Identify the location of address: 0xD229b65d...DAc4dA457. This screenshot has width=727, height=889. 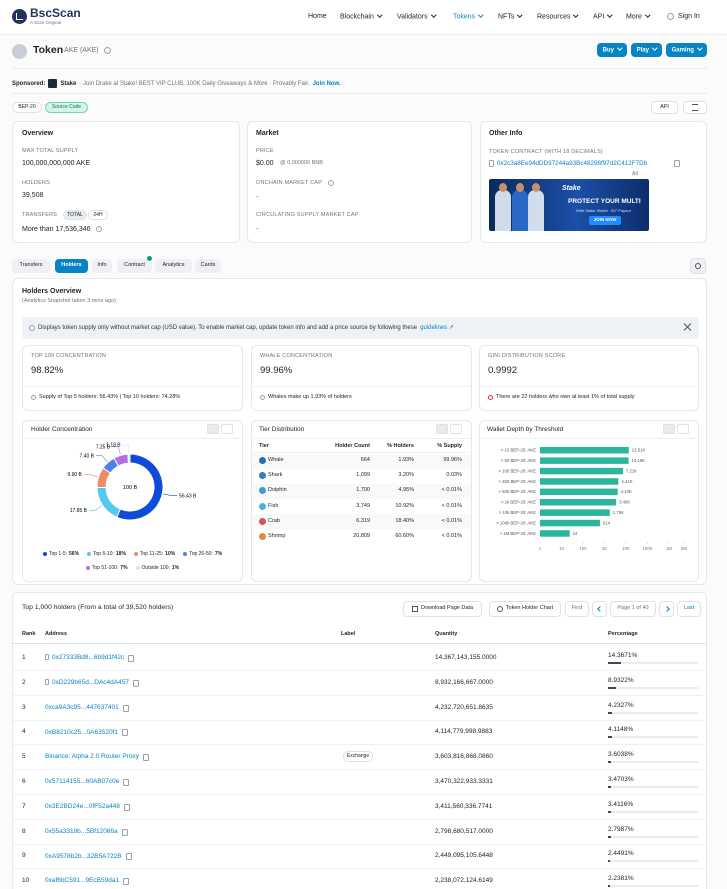
(95, 683).